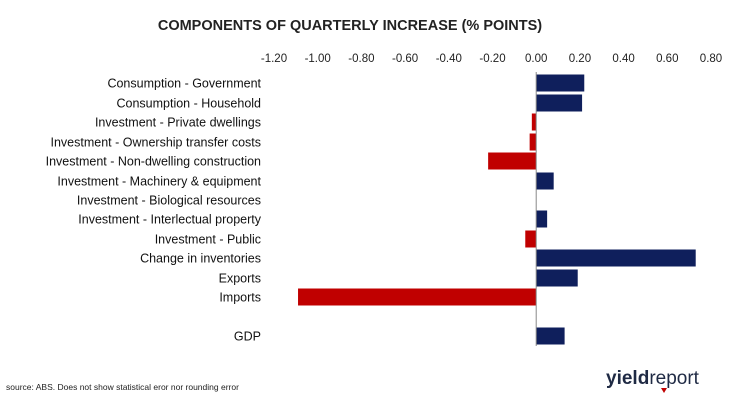  Describe the element at coordinates (664, 390) in the screenshot. I see `logo-accent-mark` at that location.